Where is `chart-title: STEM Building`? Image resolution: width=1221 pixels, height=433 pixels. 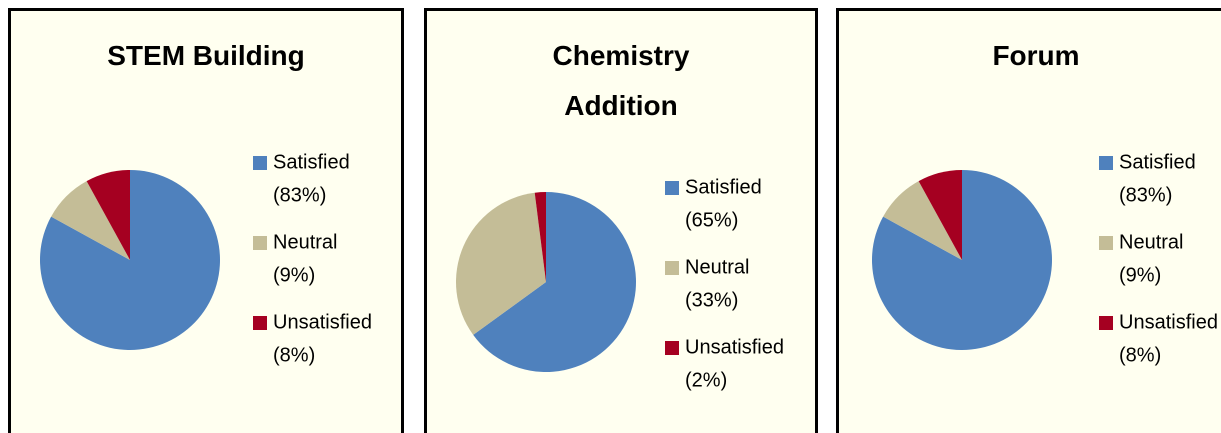
chart-title: STEM Building is located at coordinates (206, 55).